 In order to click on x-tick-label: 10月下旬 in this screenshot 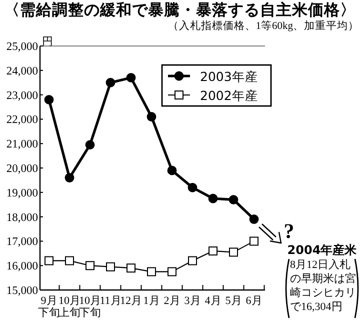, I will do `click(90, 307)`.